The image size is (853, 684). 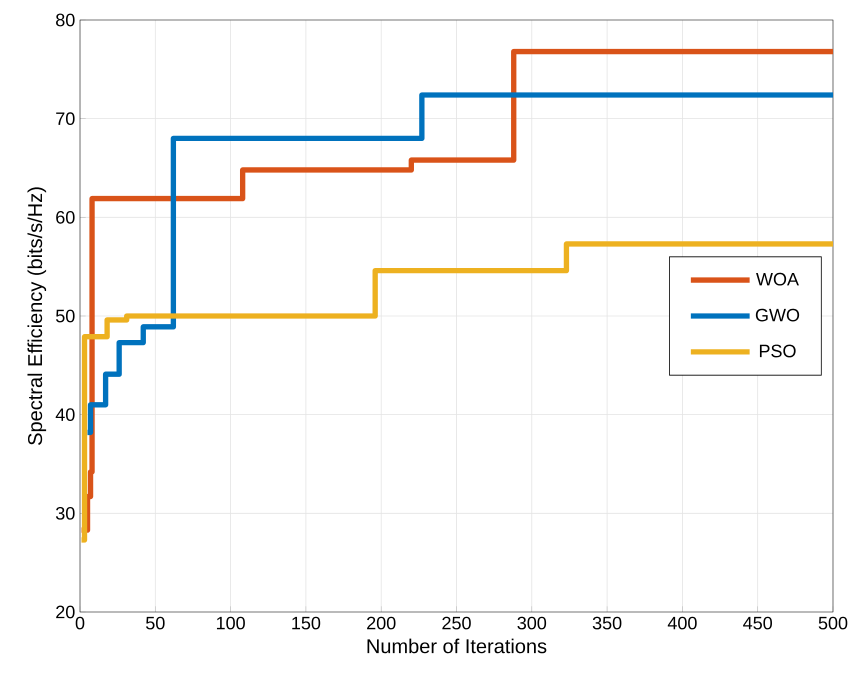 What do you see at coordinates (833, 623) in the screenshot?
I see `x-tick-label: 500` at bounding box center [833, 623].